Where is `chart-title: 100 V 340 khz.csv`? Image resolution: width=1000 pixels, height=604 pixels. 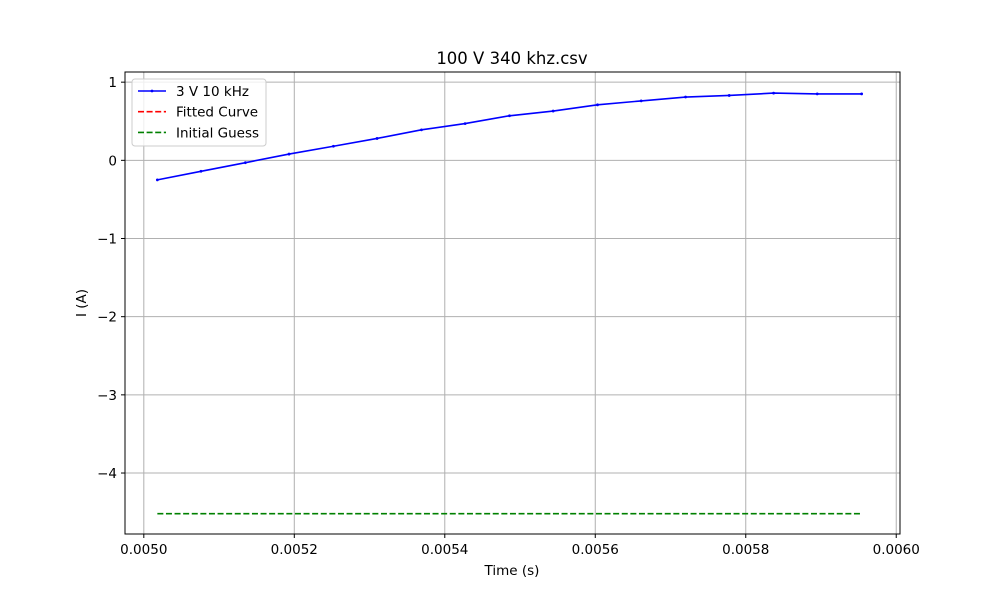 chart-title: 100 V 340 khz.csv is located at coordinates (512, 58).